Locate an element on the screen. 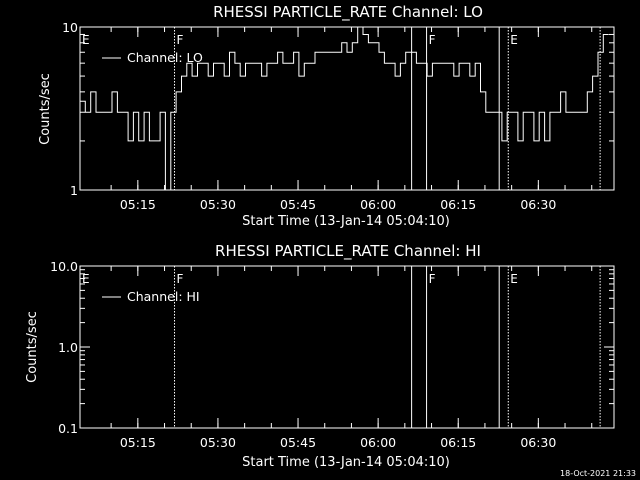 This screenshot has height=480, width=640. hi-x-axis-label: Start Time (13-Jan-14 05:04:10) is located at coordinates (346, 462).